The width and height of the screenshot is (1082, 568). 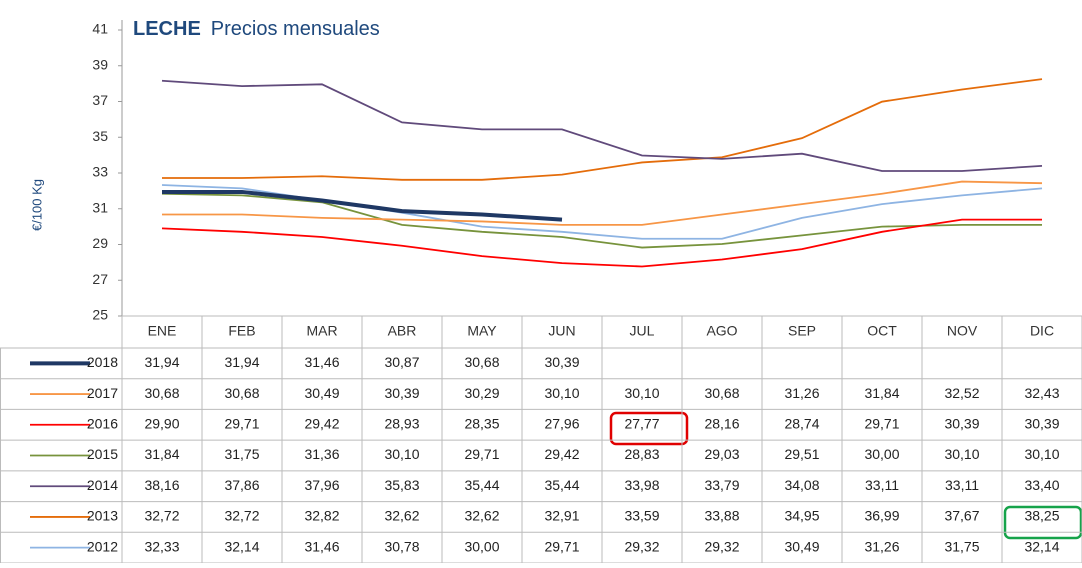 I want to click on table-cell: 33,59, so click(x=641, y=516).